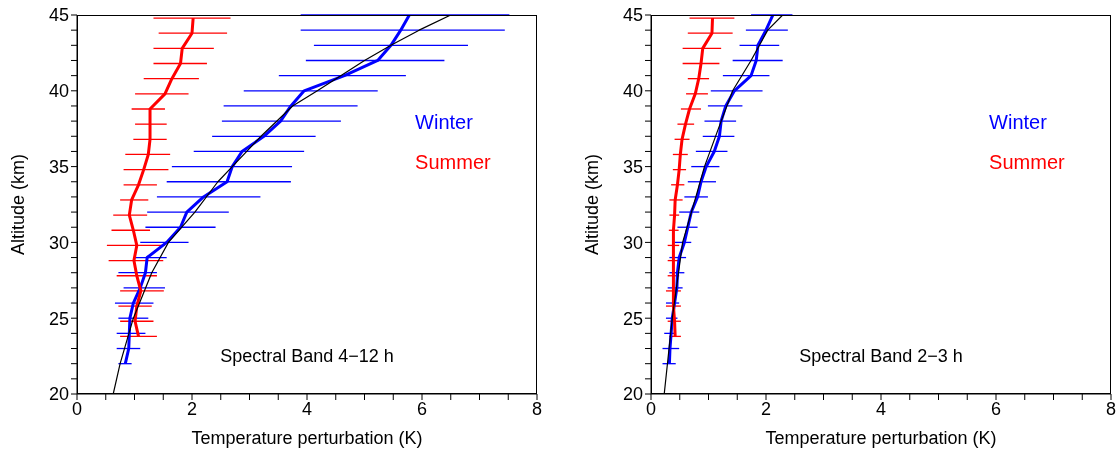  What do you see at coordinates (881, 356) in the screenshot?
I see `annotation: Spectral Band 2−3 h` at bounding box center [881, 356].